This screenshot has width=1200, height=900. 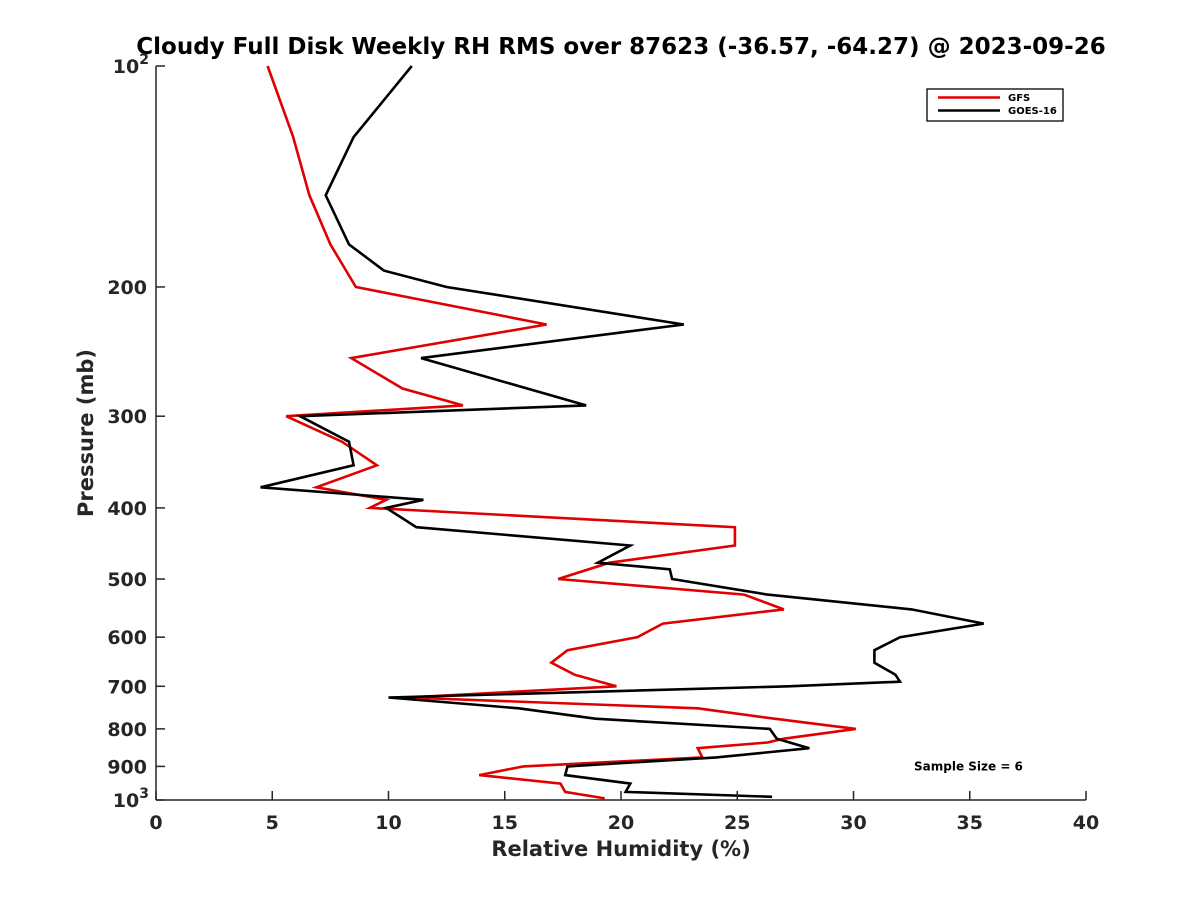 What do you see at coordinates (131, 65) in the screenshot?
I see `y-tick-label: 10²` at bounding box center [131, 65].